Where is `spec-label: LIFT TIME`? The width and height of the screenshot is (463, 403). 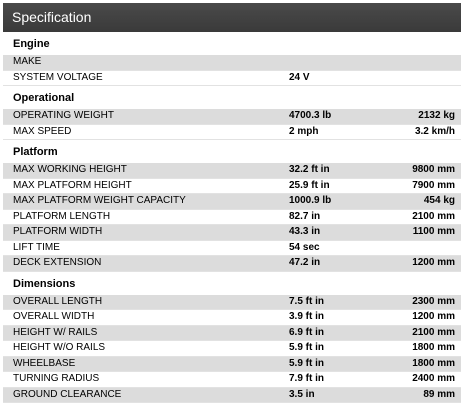
spec-label: LIFT TIME is located at coordinates (36, 248).